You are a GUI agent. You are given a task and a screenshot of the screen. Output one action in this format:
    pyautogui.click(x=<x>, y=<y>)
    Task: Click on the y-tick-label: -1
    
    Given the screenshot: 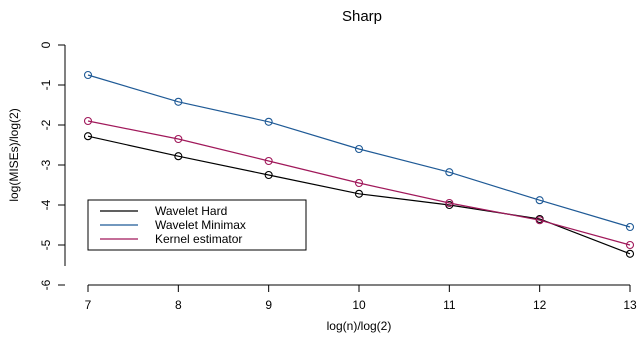 What is the action you would take?
    pyautogui.click(x=46, y=84)
    